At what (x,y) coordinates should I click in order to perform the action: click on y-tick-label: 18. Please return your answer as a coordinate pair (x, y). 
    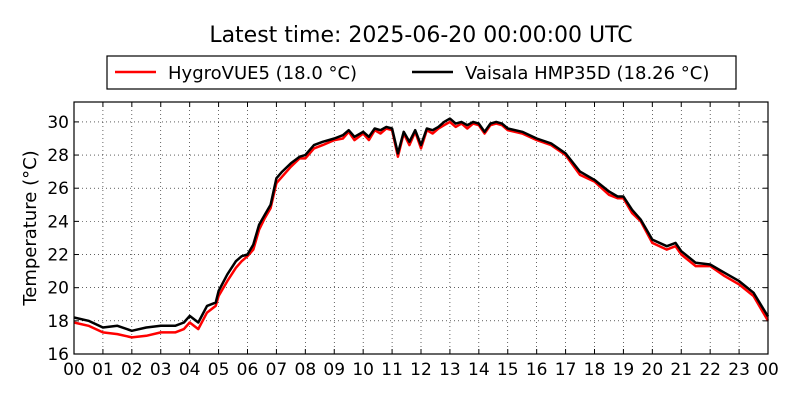
    Looking at the image, I should click on (58, 322).